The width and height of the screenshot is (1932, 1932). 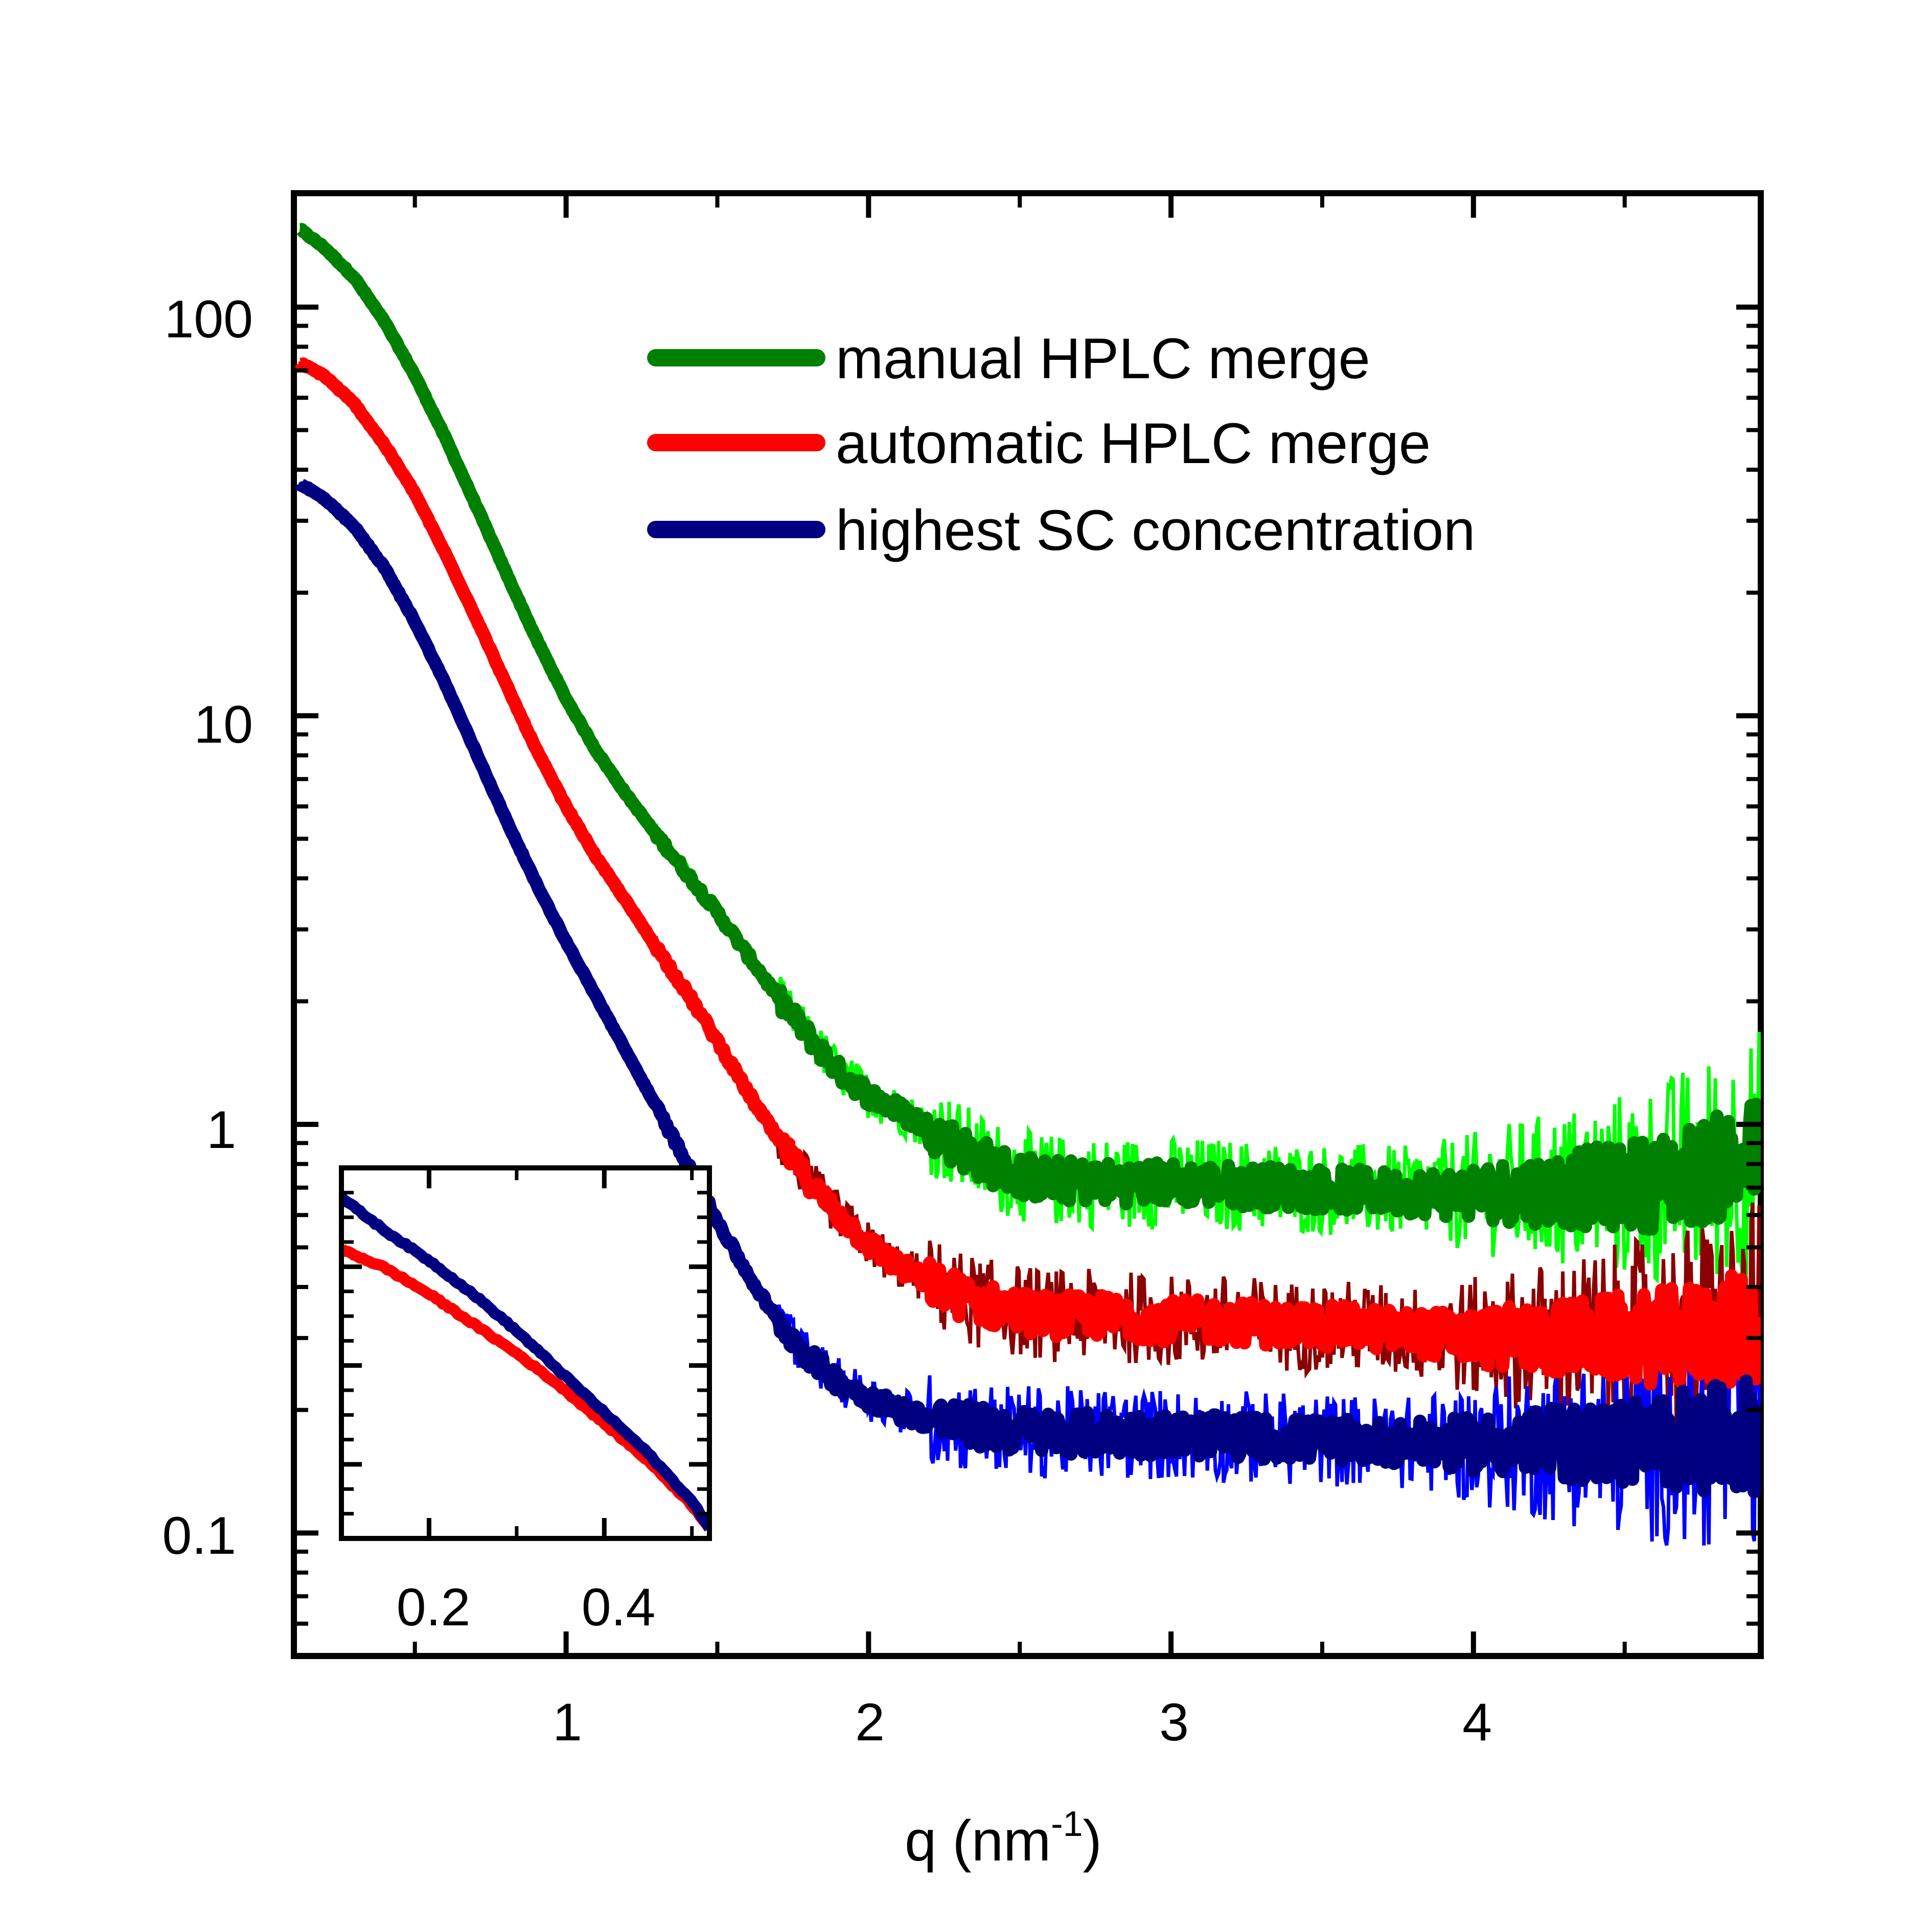 What do you see at coordinates (870, 1722) in the screenshot?
I see `x-tick-label-2: 2` at bounding box center [870, 1722].